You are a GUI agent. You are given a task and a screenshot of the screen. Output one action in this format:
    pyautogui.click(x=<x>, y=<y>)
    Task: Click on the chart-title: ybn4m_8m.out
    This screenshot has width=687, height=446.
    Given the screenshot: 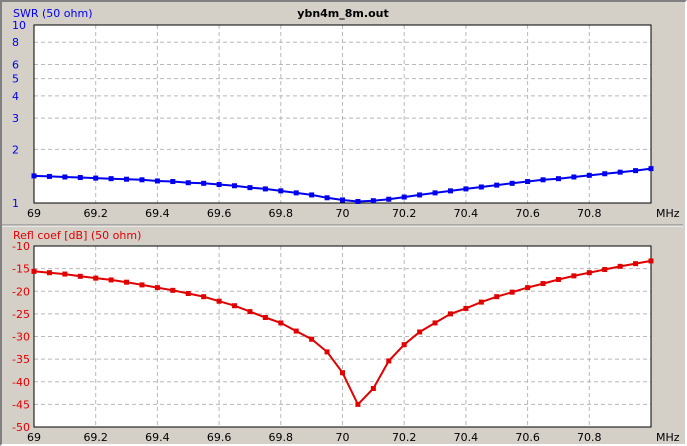 What is the action you would take?
    pyautogui.click(x=342, y=13)
    